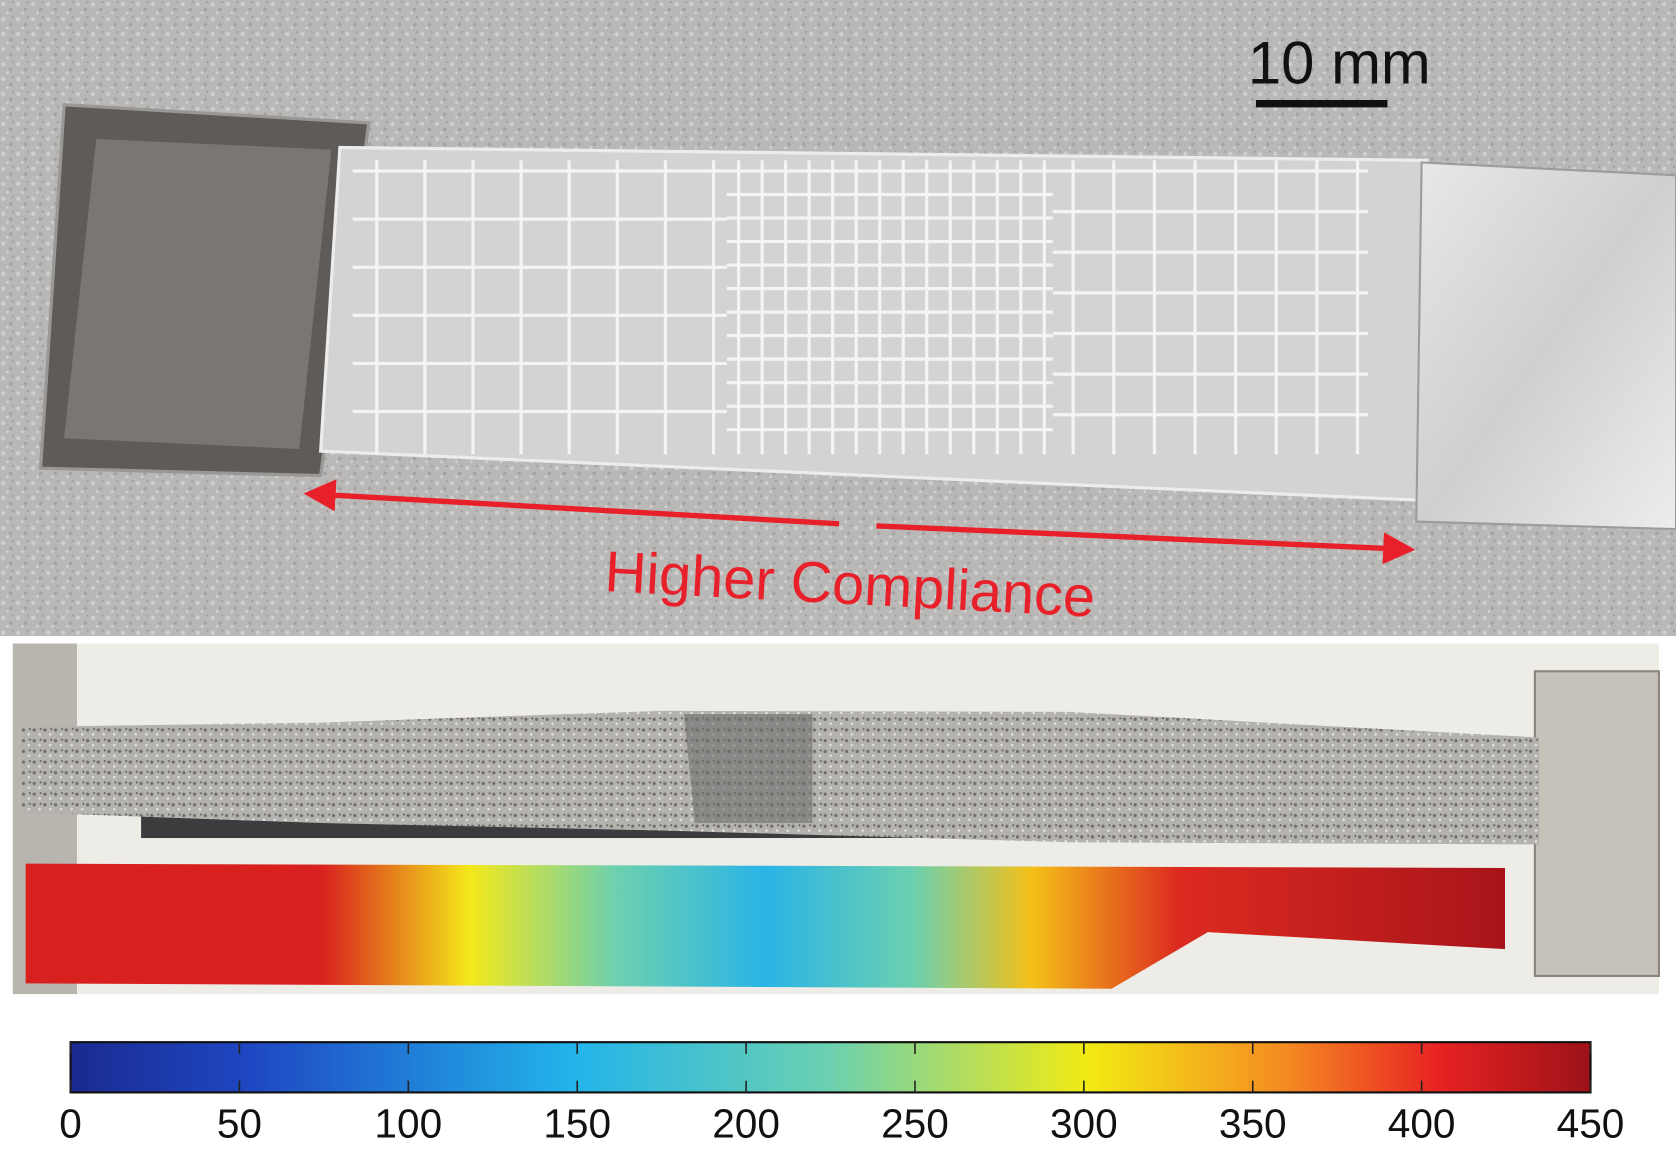 The image size is (1676, 1154). What do you see at coordinates (748, 769) in the screenshot?
I see `specimen-dark-zone` at bounding box center [748, 769].